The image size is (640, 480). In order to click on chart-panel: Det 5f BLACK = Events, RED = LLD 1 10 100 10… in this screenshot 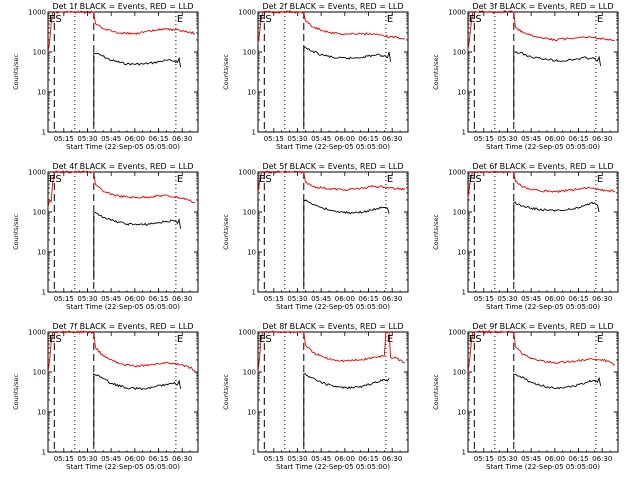, I will do `click(315, 236)`.